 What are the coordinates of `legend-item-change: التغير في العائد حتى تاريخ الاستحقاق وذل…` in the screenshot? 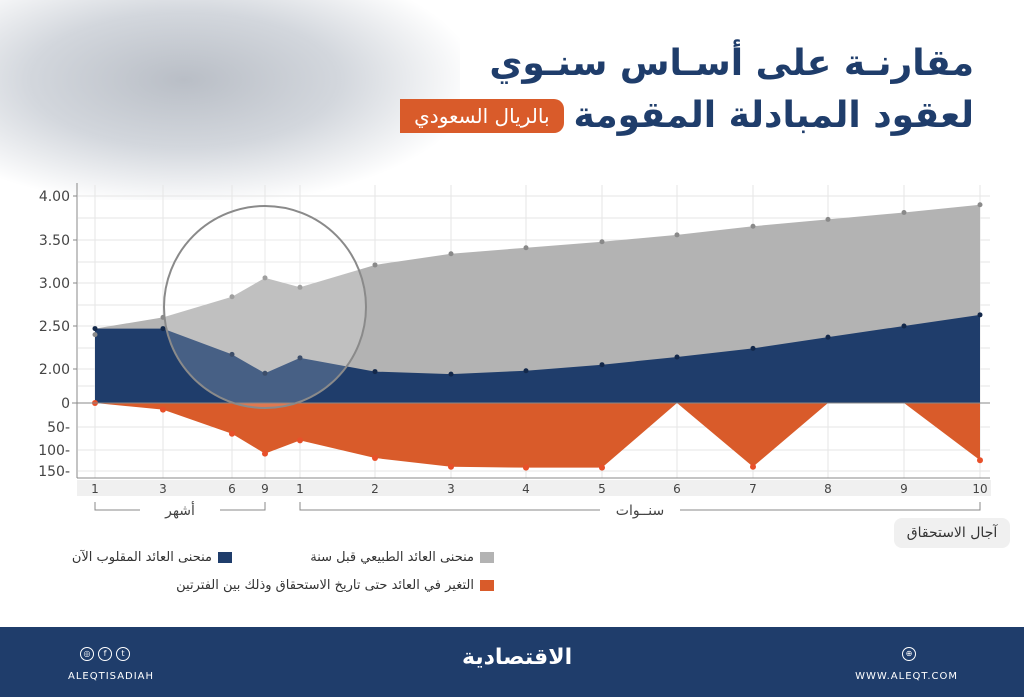 It's located at (335, 585).